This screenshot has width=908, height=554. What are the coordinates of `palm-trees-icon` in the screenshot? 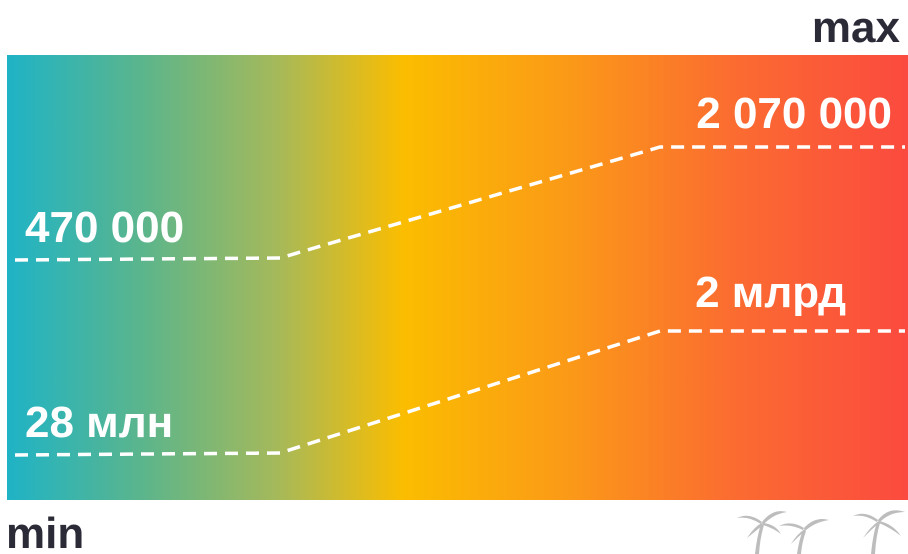 It's located at (821, 532).